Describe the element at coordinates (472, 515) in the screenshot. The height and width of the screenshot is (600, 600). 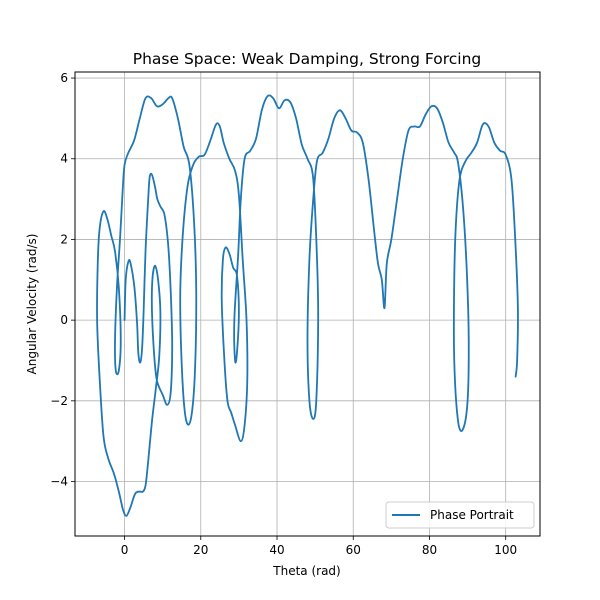
I see `legend-label-phase-portrait: Phase Portrait` at that location.